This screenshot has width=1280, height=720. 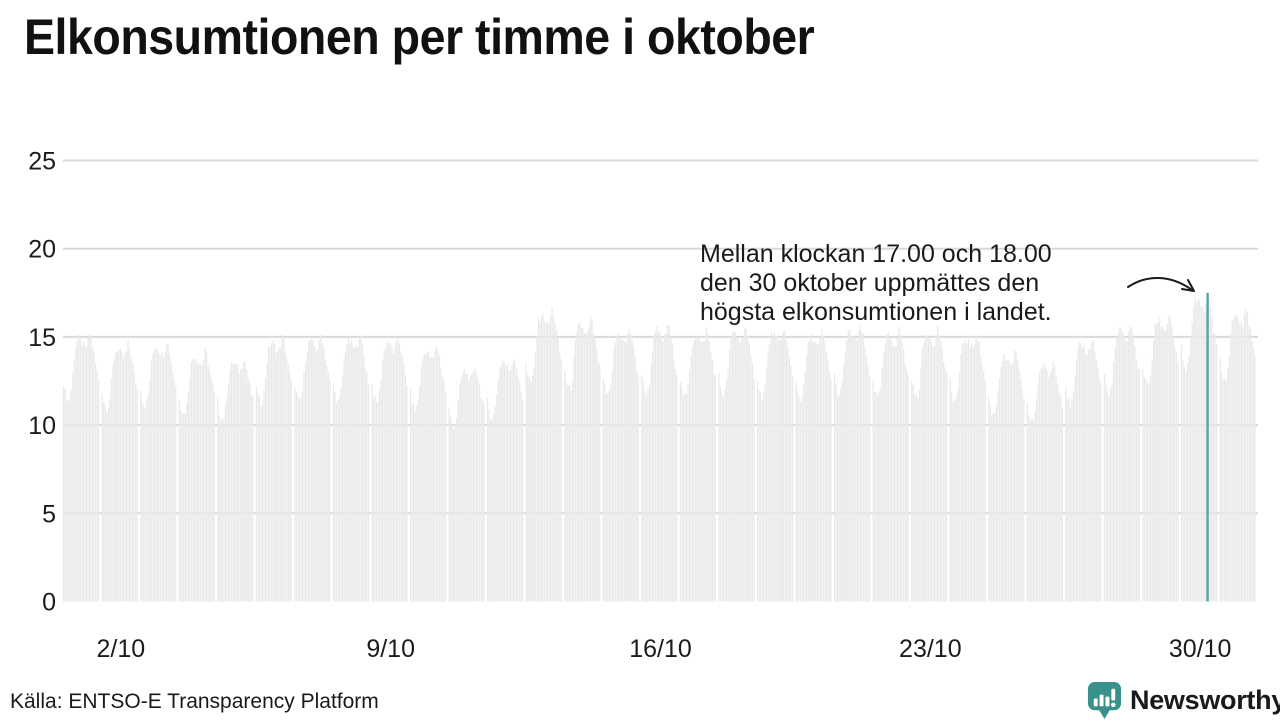 What do you see at coordinates (1207, 447) in the screenshot?
I see `highlighted-hour-bar` at bounding box center [1207, 447].